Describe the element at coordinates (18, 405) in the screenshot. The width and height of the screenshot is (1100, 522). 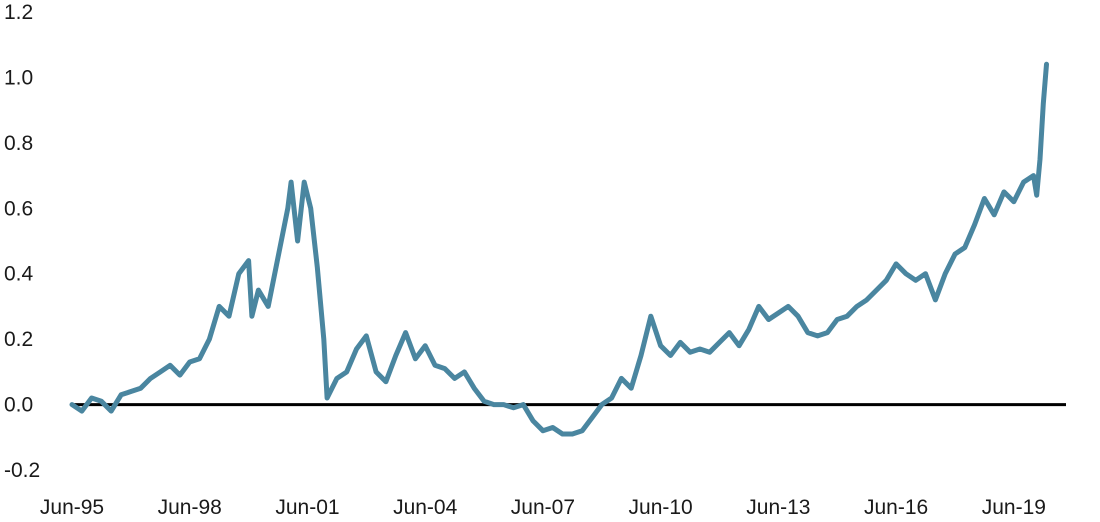
I see `y-tick-label: 0.0` at that location.